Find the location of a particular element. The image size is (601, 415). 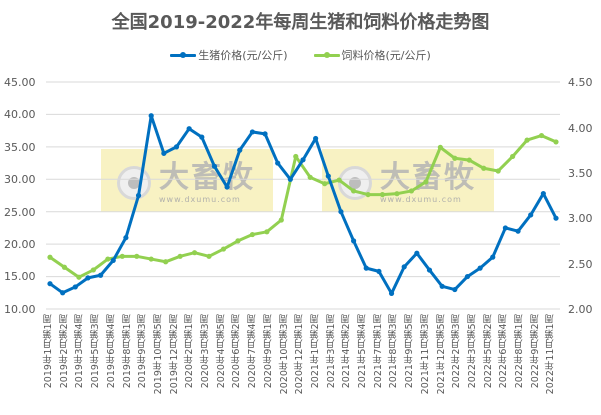

x-tick-label: 2020年3月第3周 is located at coordinates (205, 351).